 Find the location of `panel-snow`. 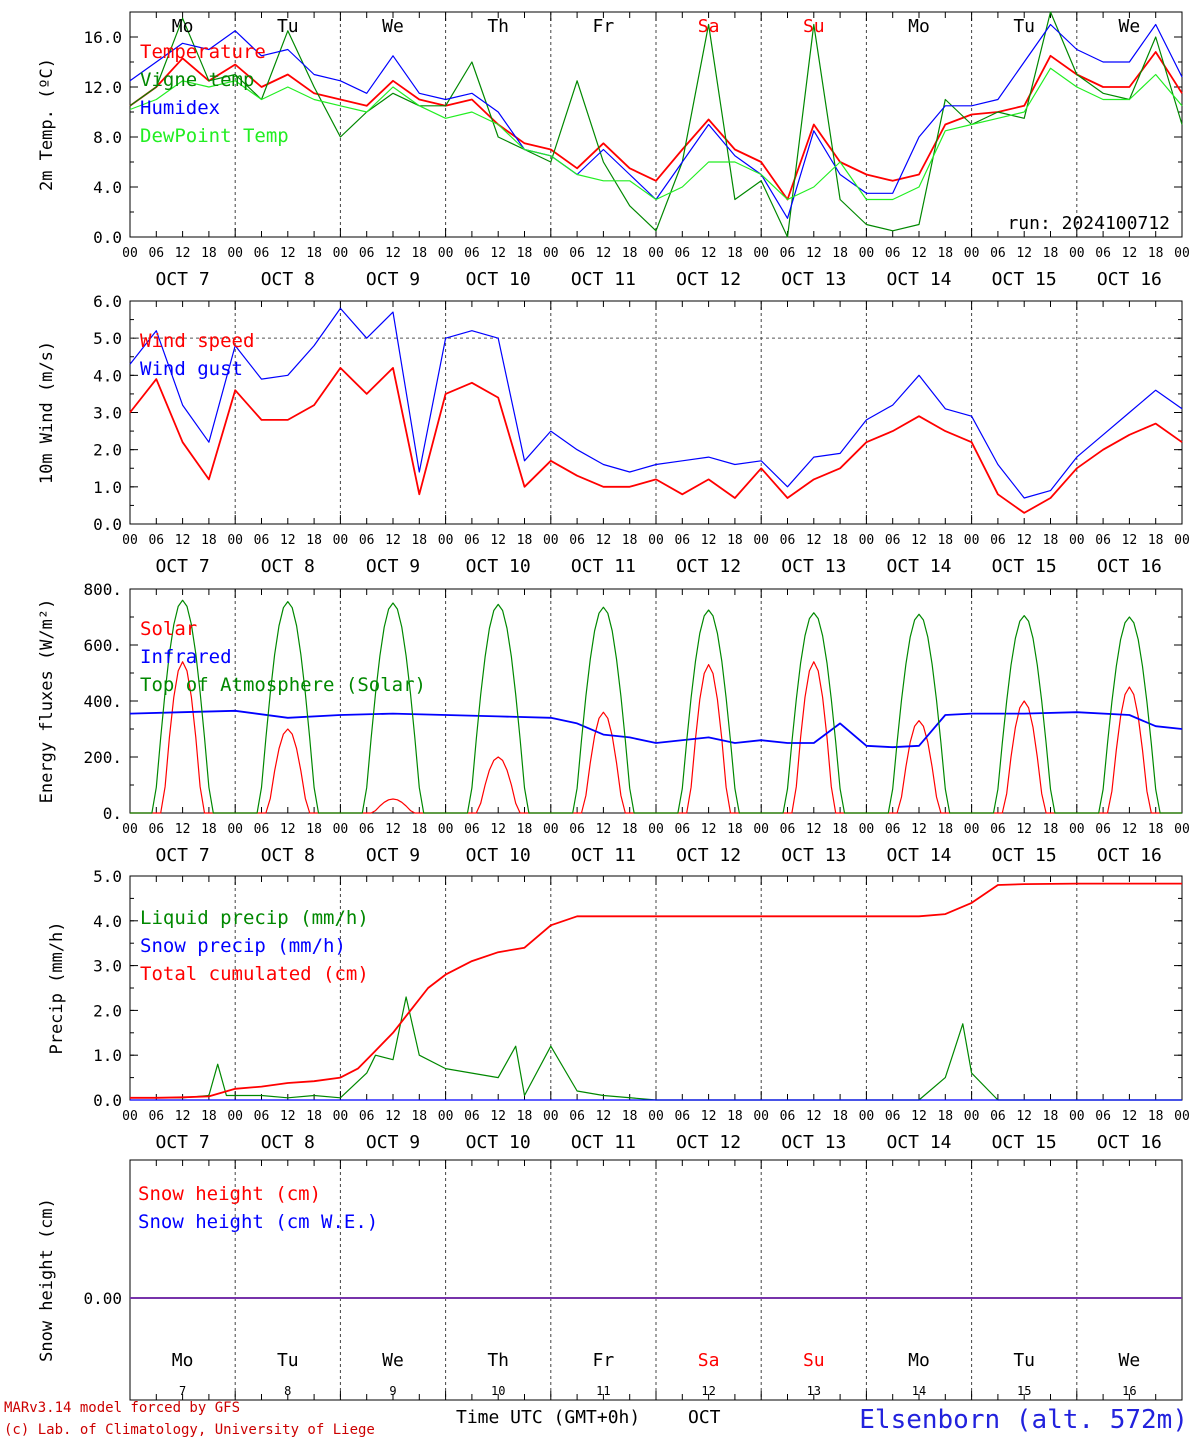

panel-snow is located at coordinates (656, 1280).